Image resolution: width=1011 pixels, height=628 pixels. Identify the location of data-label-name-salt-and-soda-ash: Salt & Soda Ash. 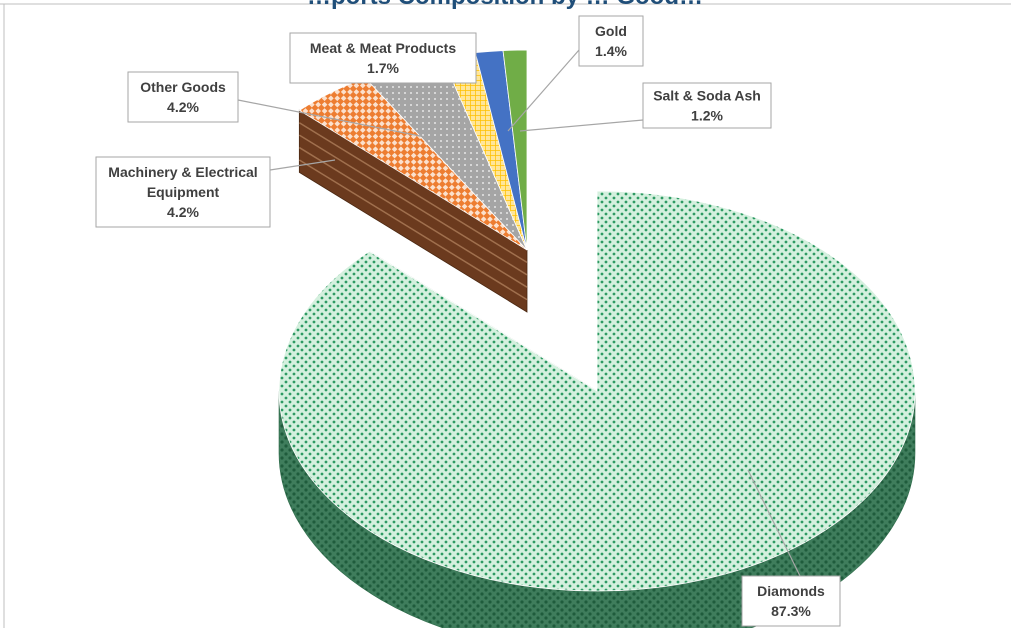
(707, 96).